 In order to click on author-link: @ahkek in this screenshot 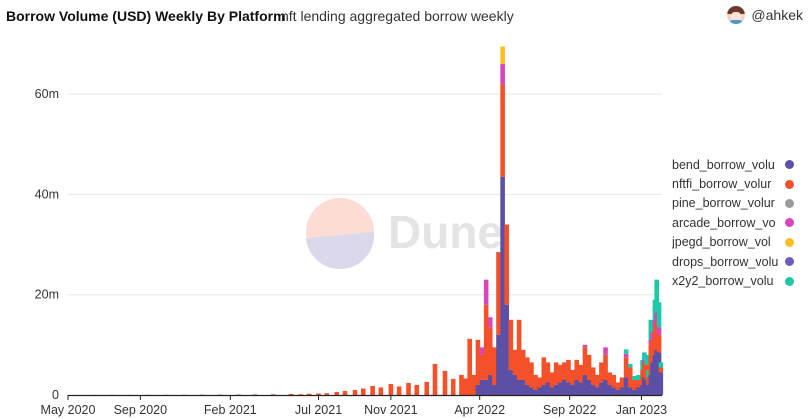, I will do `click(765, 15)`.